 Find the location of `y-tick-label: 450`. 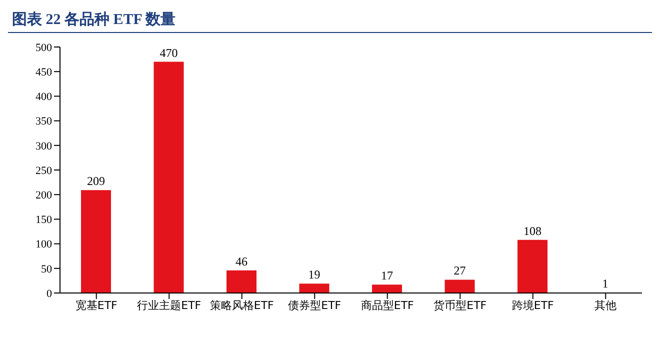

y-tick-label: 450 is located at coordinates (44, 72).